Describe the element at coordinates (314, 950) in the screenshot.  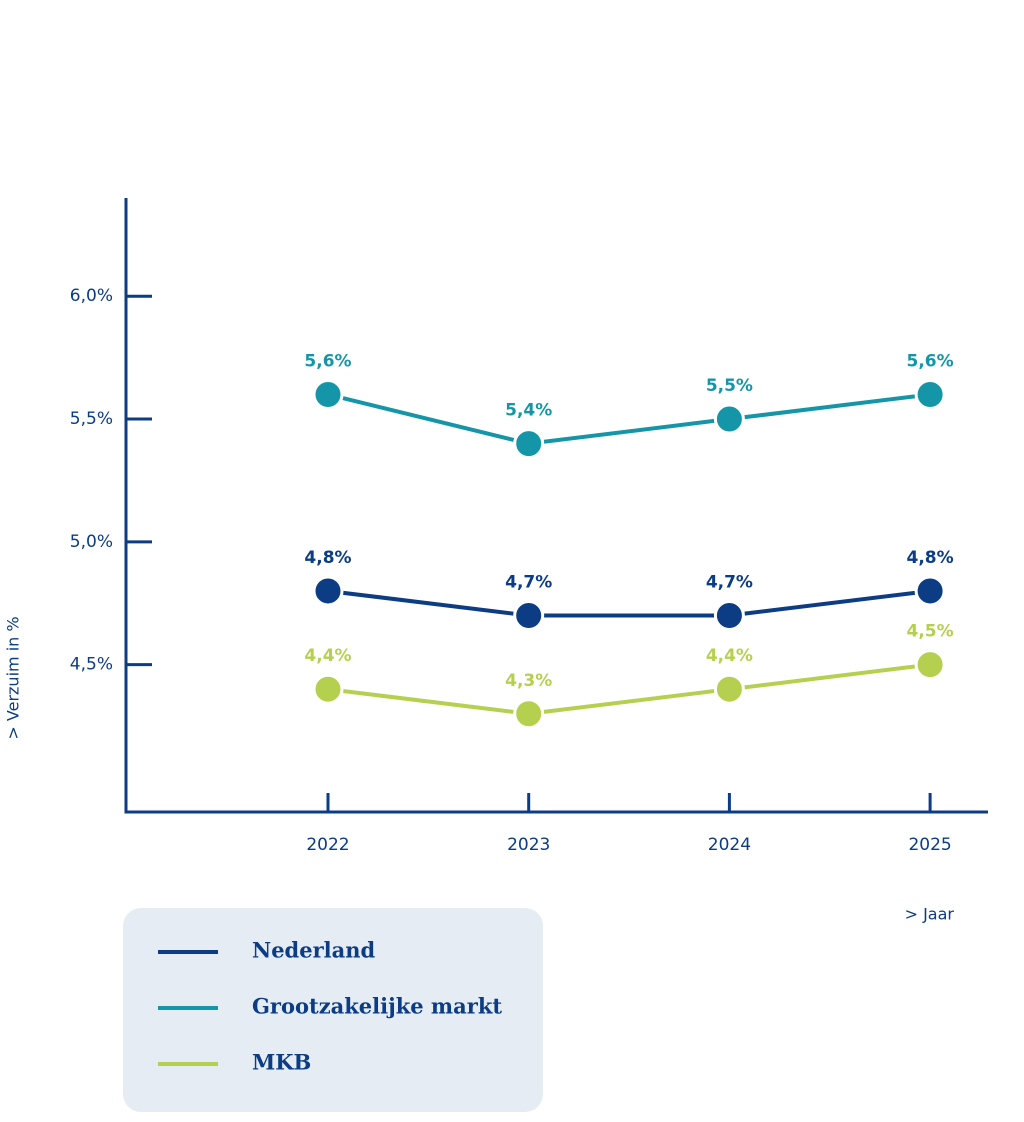
I see `legend-label: Nederland` at that location.